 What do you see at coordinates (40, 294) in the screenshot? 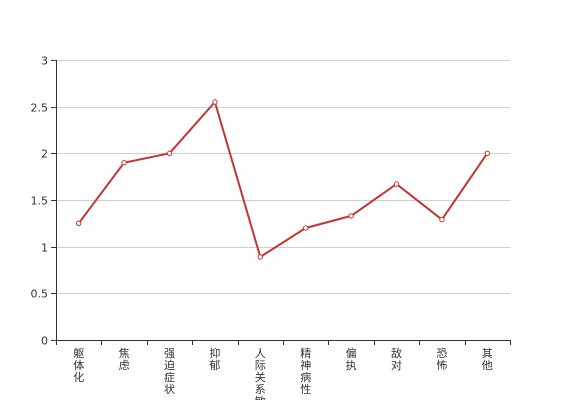
I see `y-tick-label: 0.5` at bounding box center [40, 294].